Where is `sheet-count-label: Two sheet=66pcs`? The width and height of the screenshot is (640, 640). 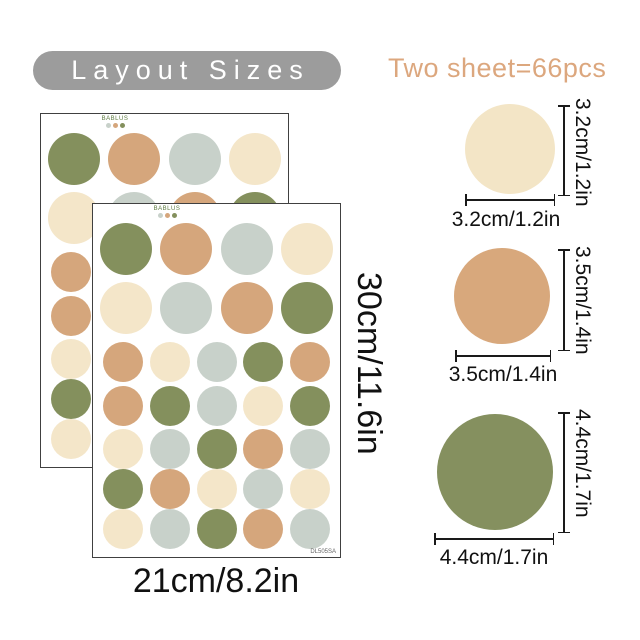
sheet-count-label: Two sheet=66pcs is located at coordinates (497, 68).